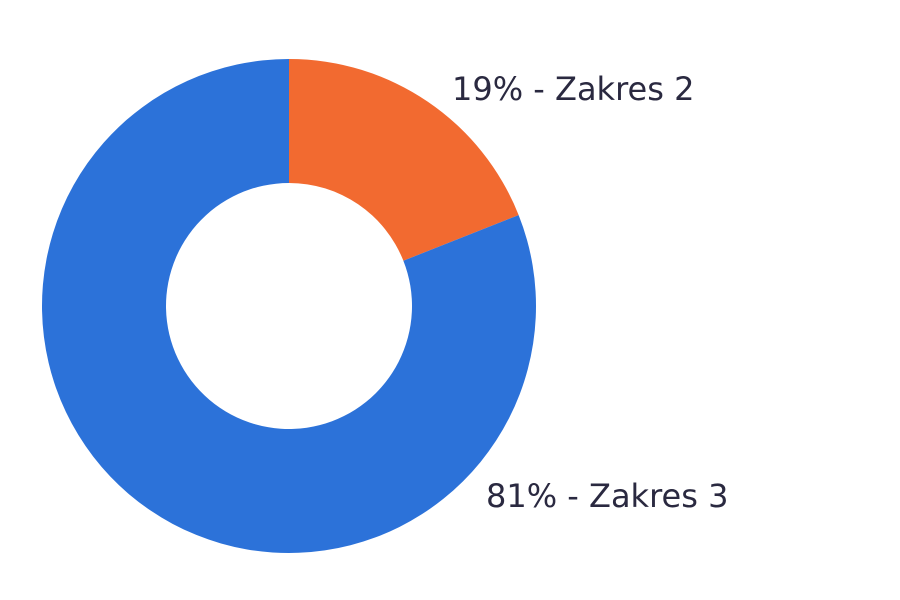  What do you see at coordinates (573, 89) in the screenshot?
I see `slice-label-zakres-2: 19% - Zakres 2` at bounding box center [573, 89].